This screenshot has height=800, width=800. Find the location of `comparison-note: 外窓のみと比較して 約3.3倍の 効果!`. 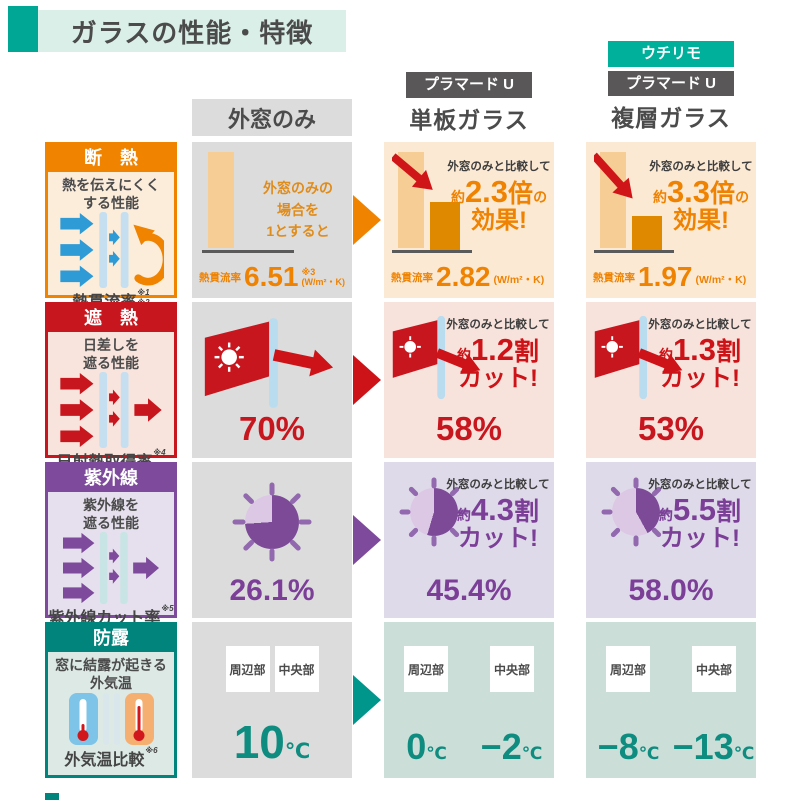

comparison-note: 外窓のみと比較して 約3.3倍の 効果! is located at coordinates (701, 197).